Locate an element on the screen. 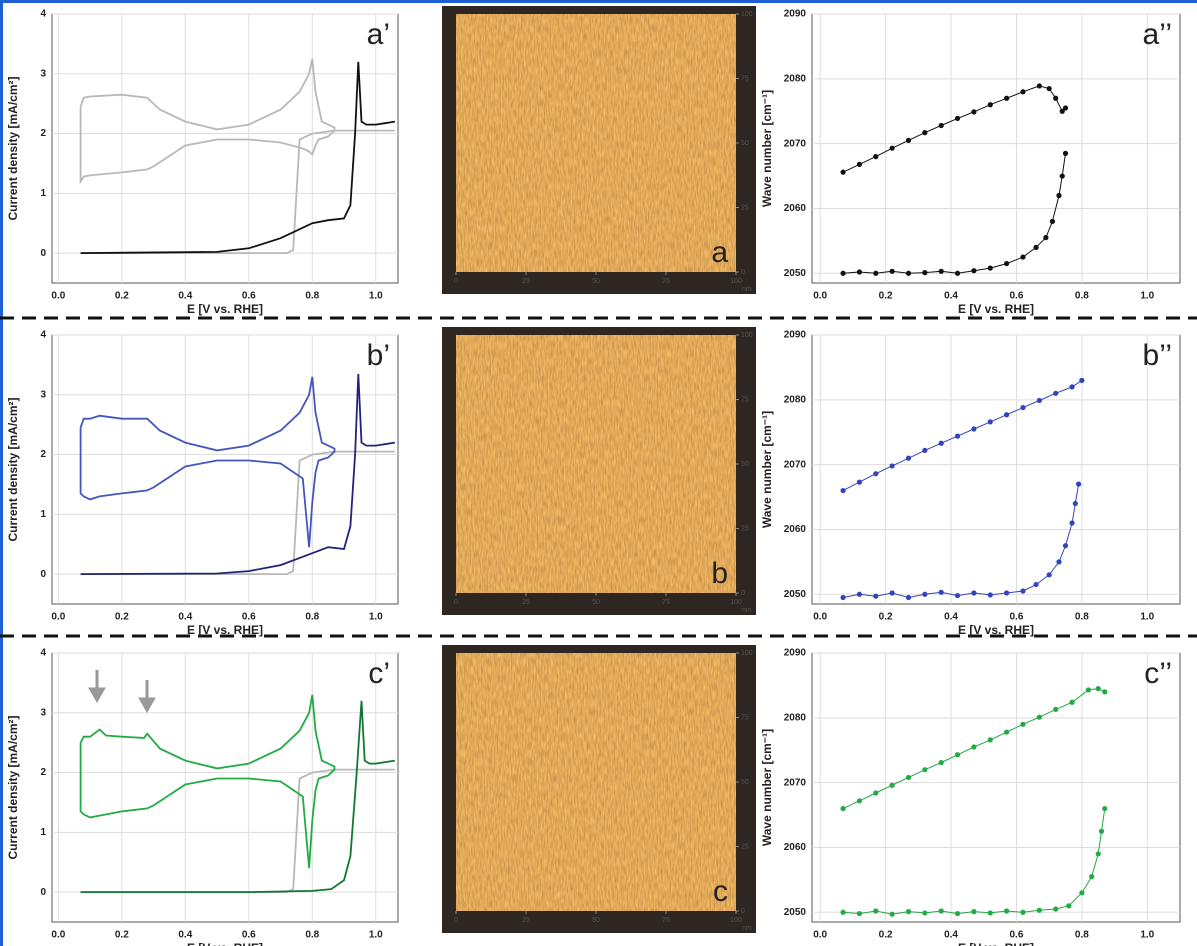 The height and width of the screenshot is (946, 1197). panel-label: b is located at coordinates (719, 573).